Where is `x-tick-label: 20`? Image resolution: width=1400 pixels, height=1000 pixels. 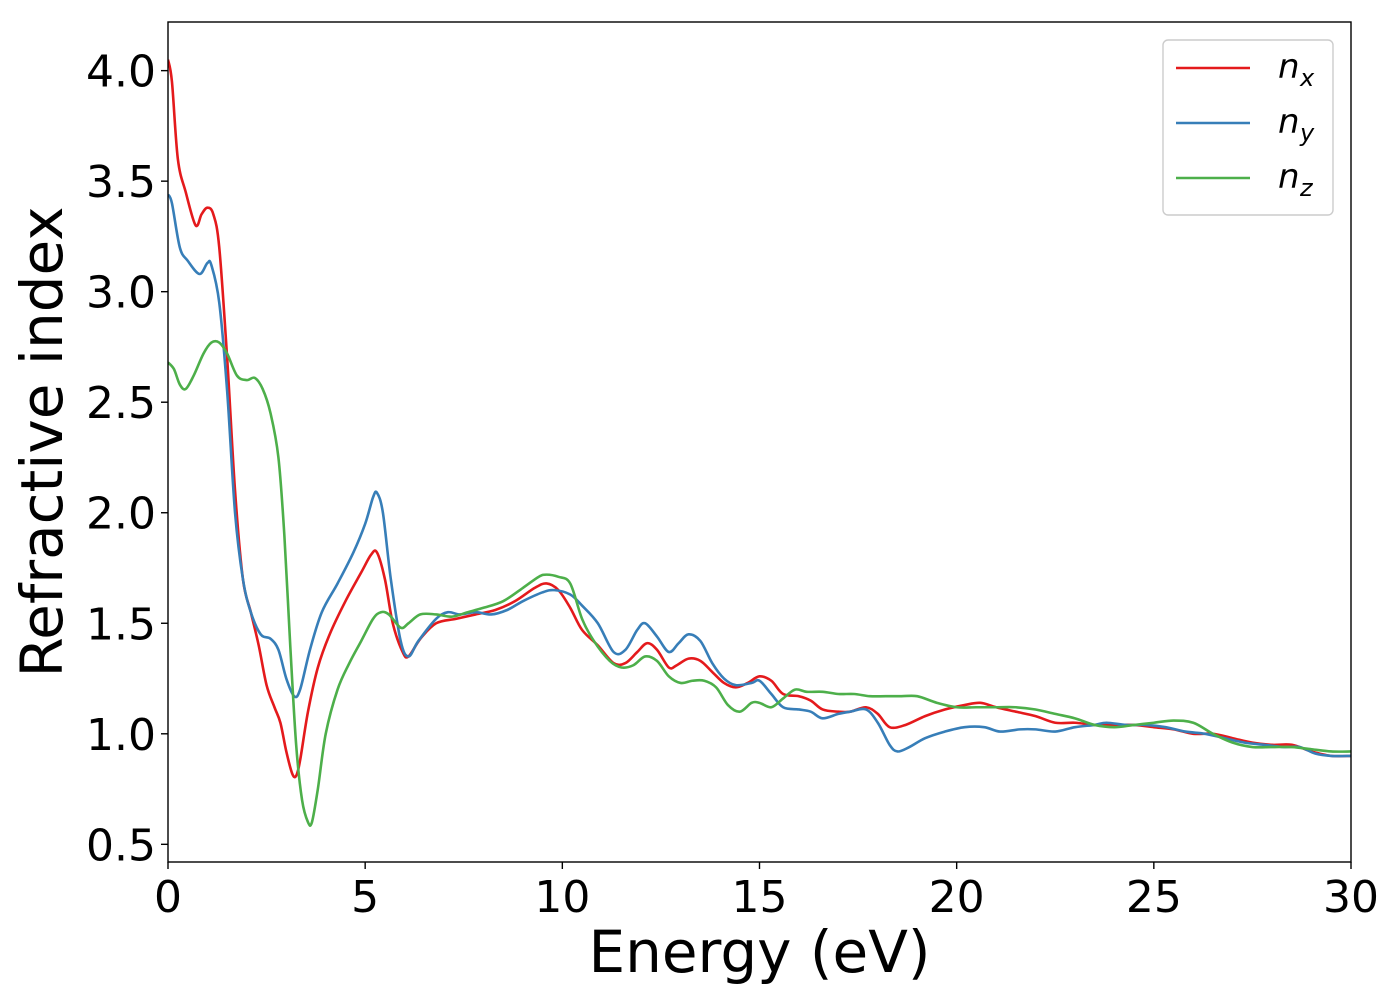 x-tick-label: 20 is located at coordinates (957, 897).